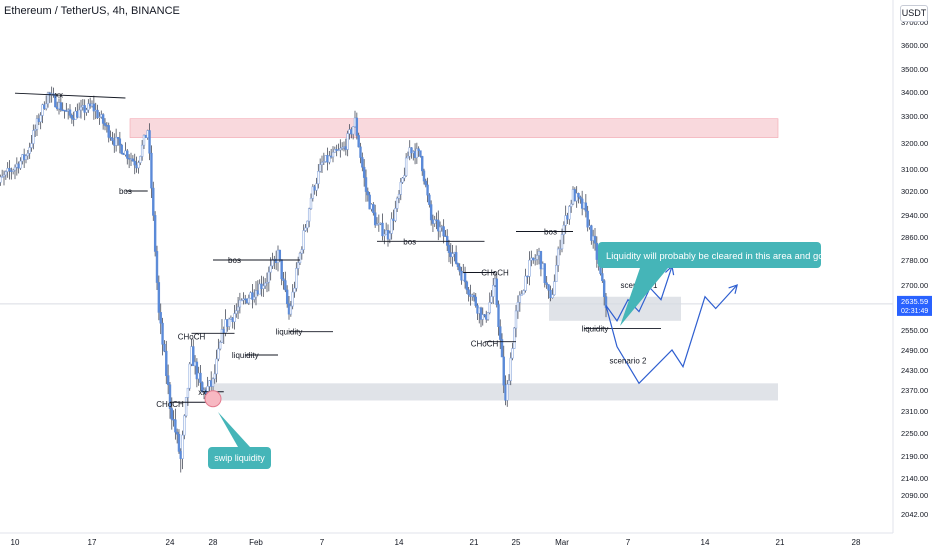  Describe the element at coordinates (92, 11) in the screenshot. I see `symbol-title: Ethereum / TetherUS, 4h, BINANCE` at that location.